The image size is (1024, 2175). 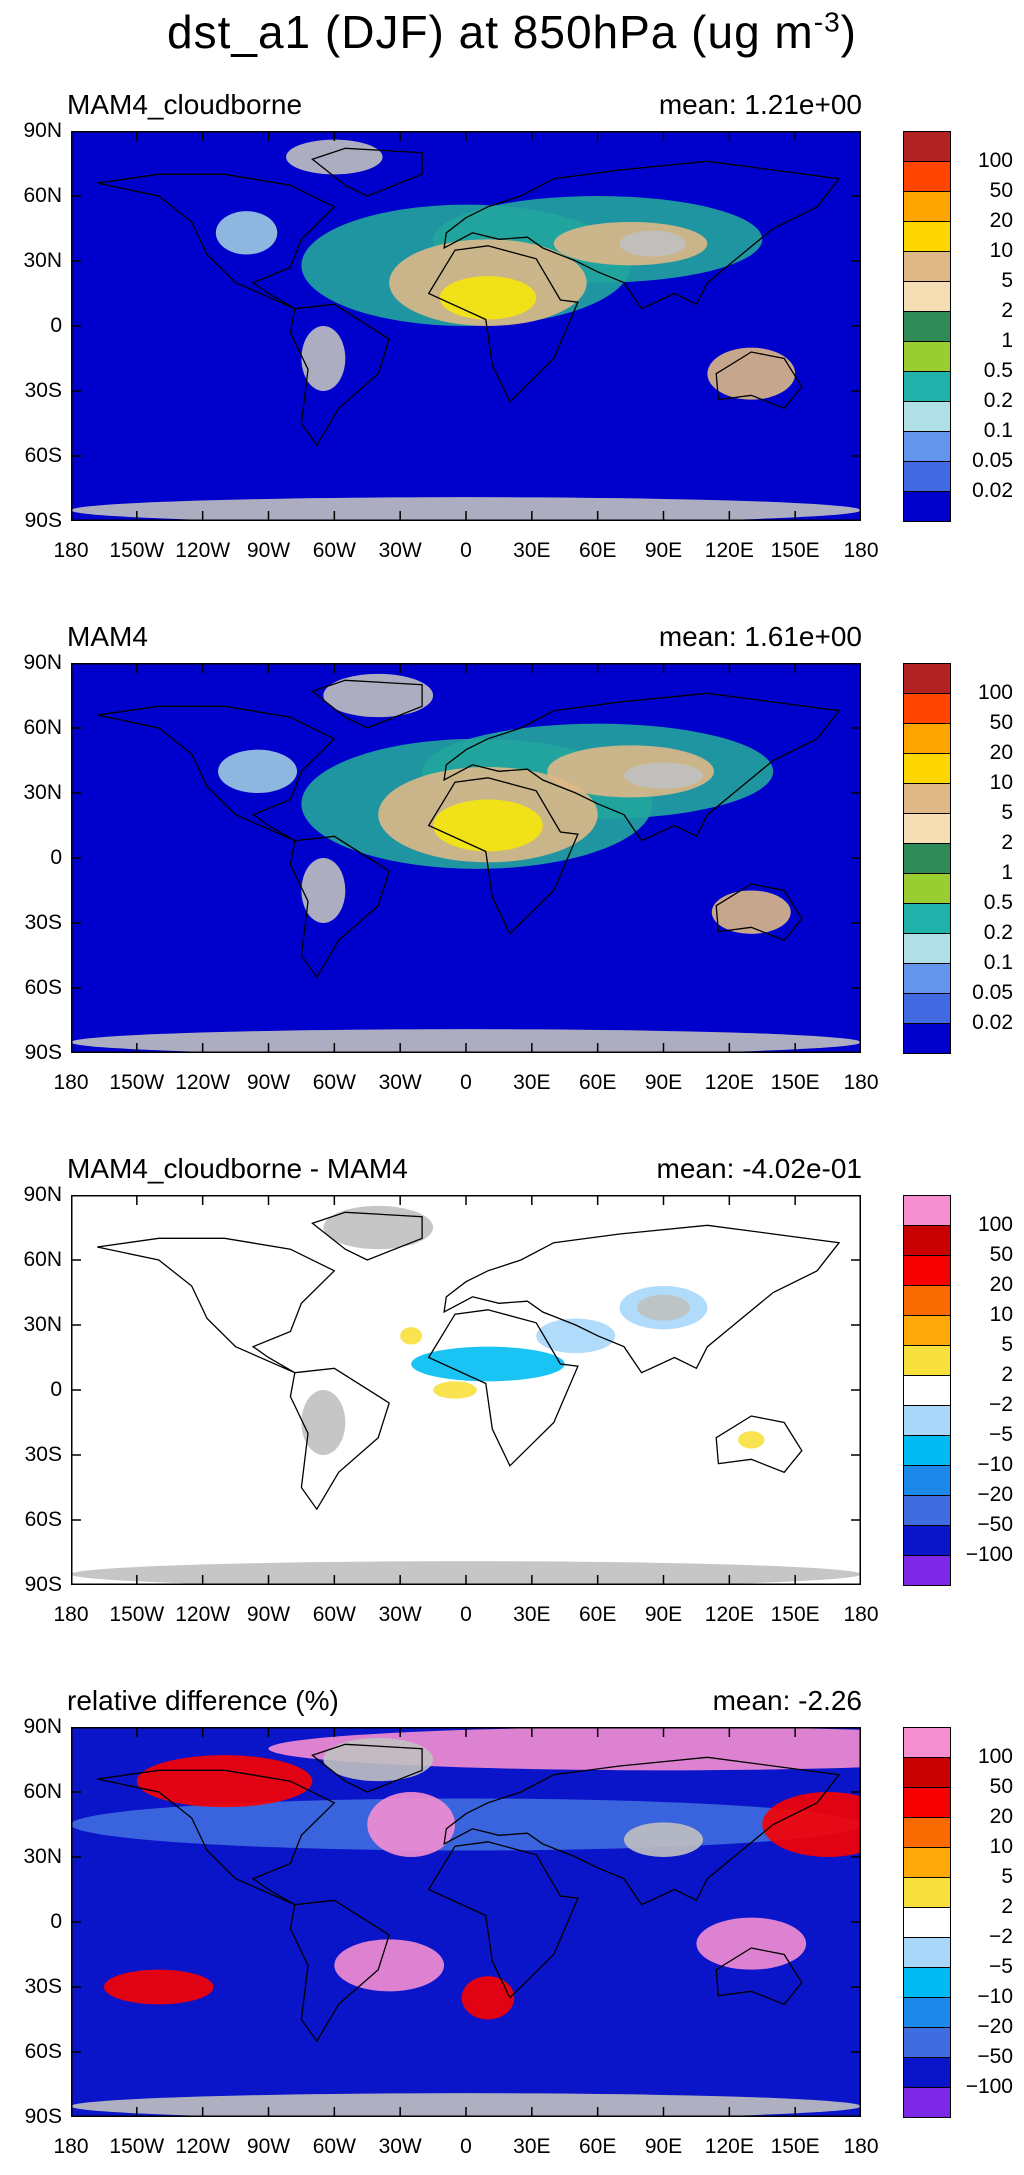 I want to click on legend-label: 0.5, so click(x=998, y=902).